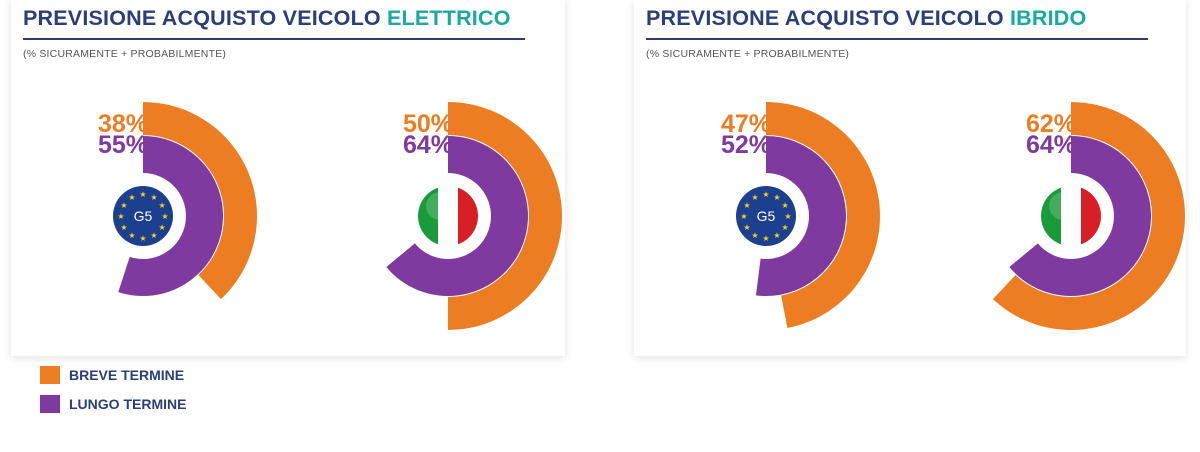 The image size is (1200, 452). What do you see at coordinates (123, 124) in the screenshot?
I see `short-term-value-label: 38%` at bounding box center [123, 124].